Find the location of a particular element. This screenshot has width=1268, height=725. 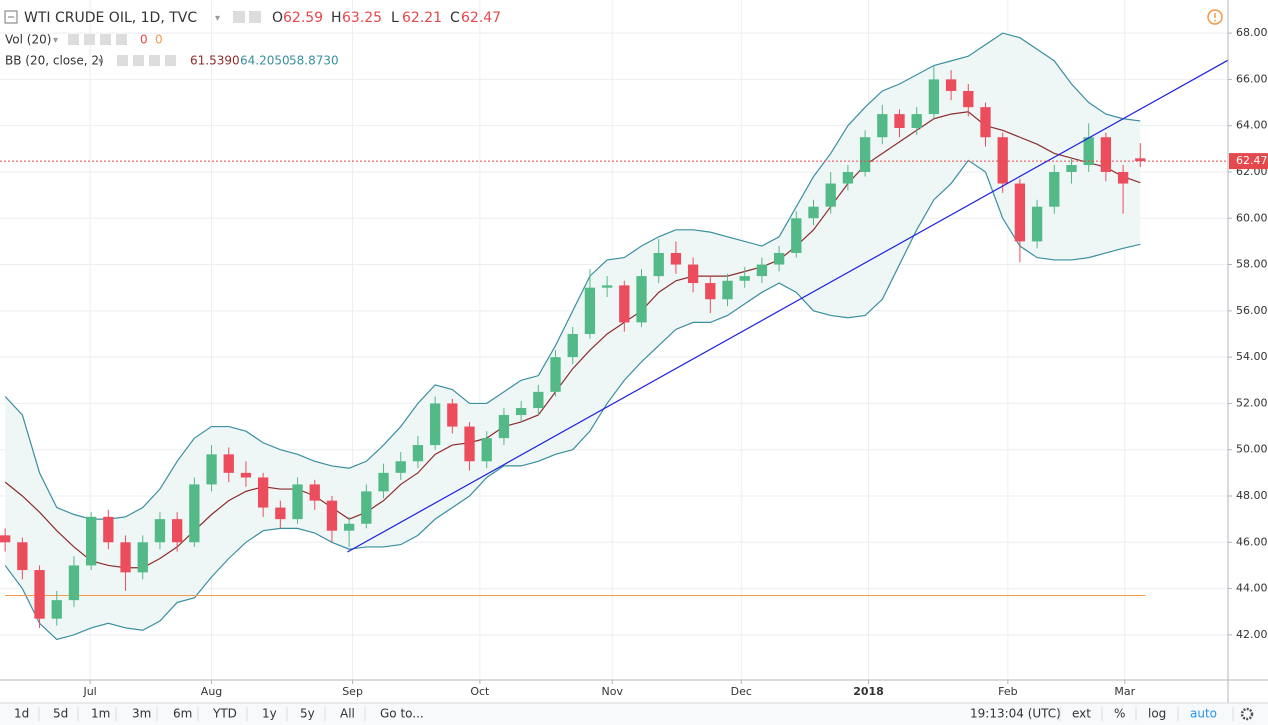

last-price-label: 62.47 is located at coordinates (1252, 160).